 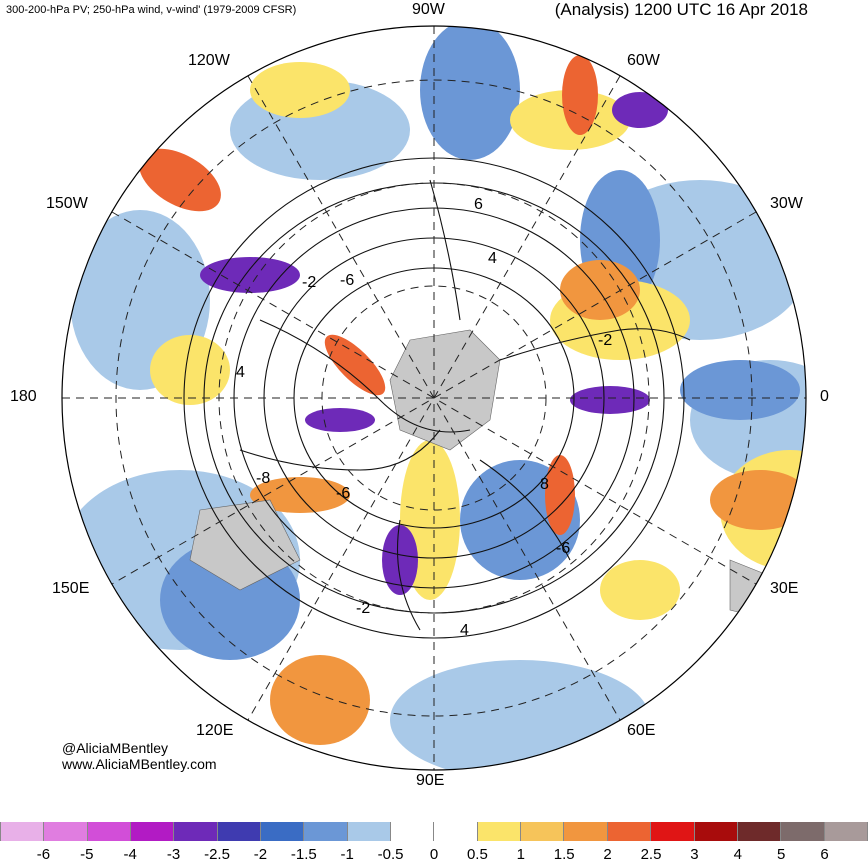 I want to click on label-30e: 30E, so click(x=784, y=588).